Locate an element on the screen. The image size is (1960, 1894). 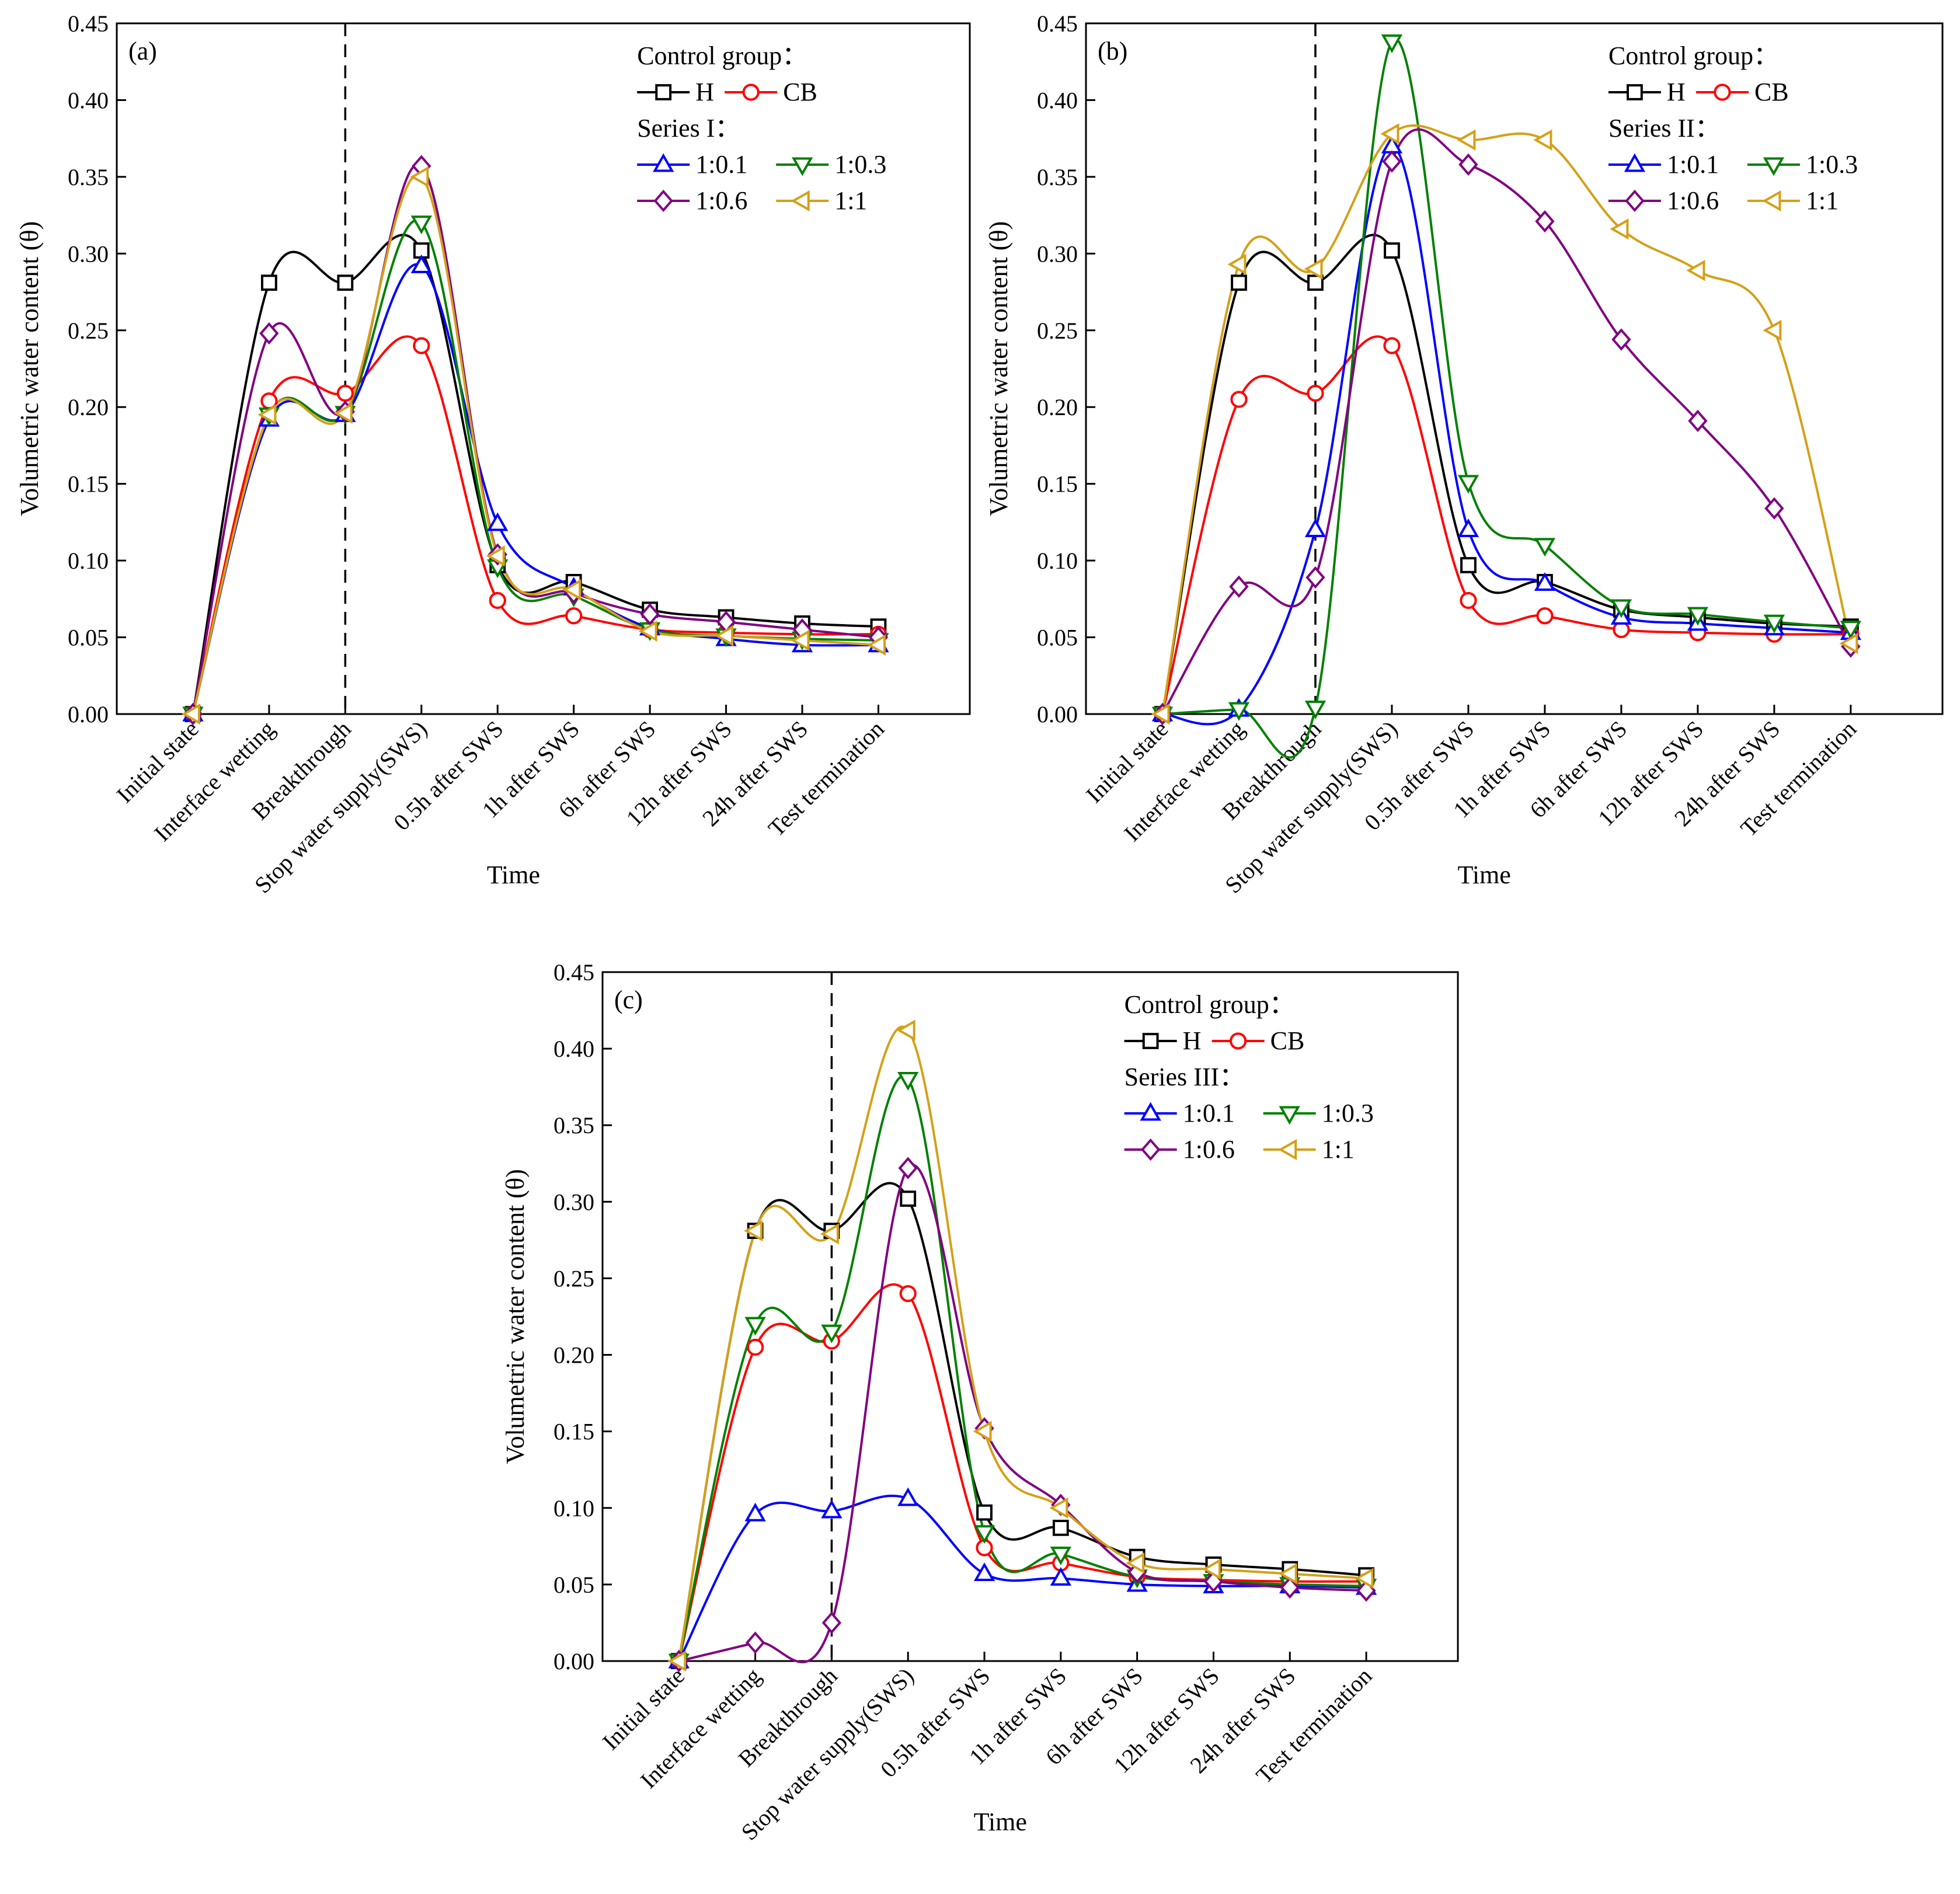
y-tick-label: 0.15 is located at coordinates (1057, 484).